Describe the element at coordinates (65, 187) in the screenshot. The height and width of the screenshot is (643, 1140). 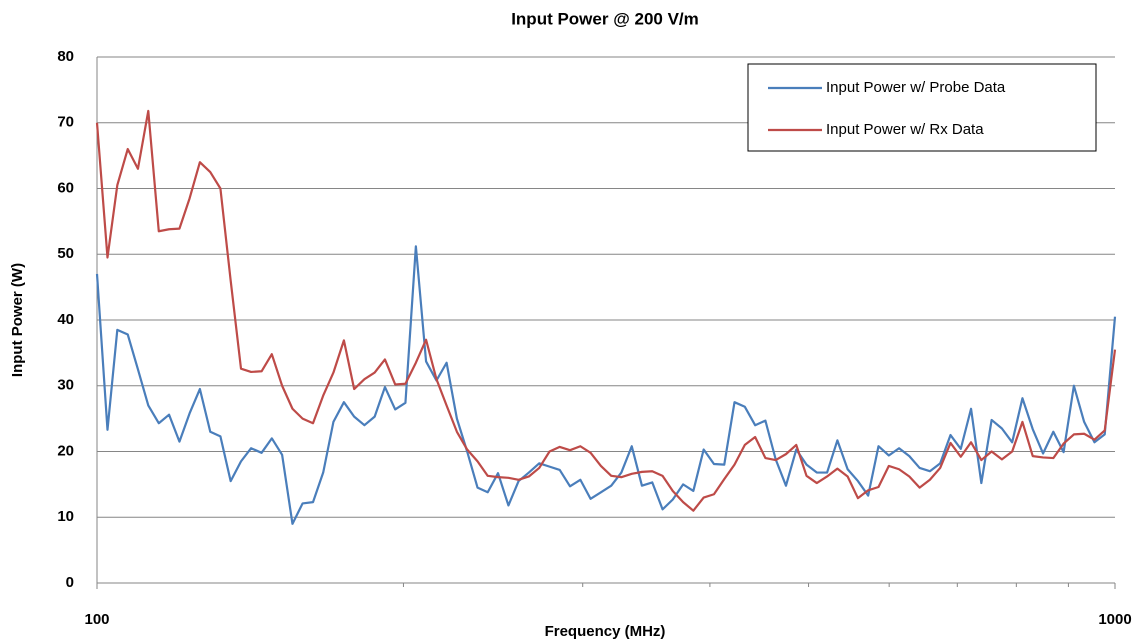
I see `y-tick-label: 60` at that location.